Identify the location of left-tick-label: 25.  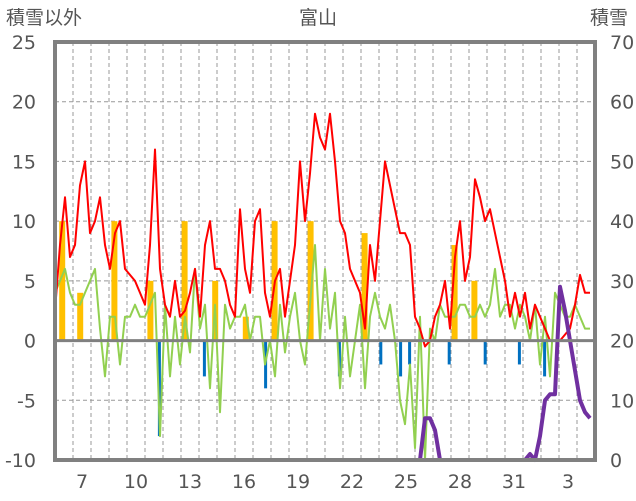
(24, 43).